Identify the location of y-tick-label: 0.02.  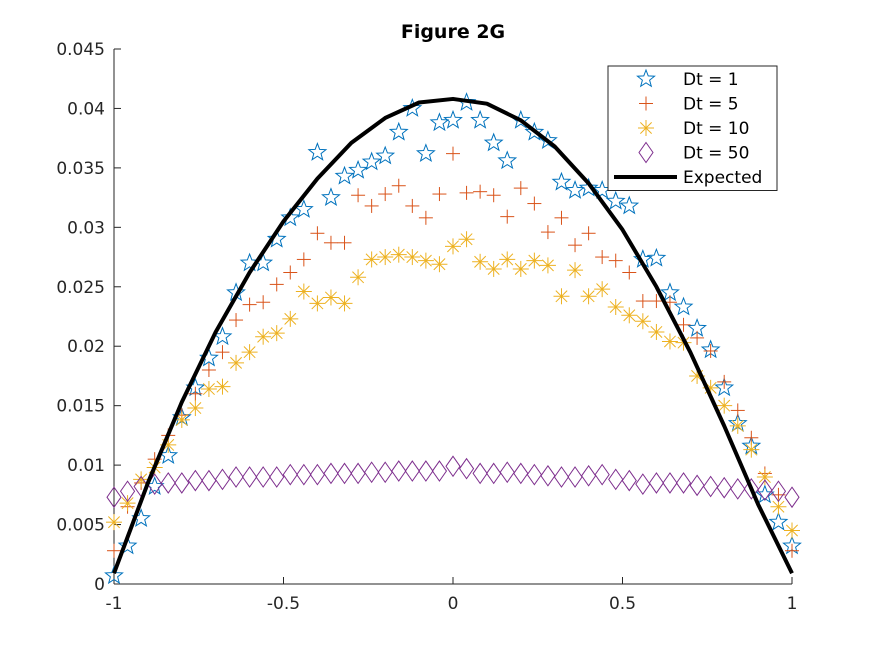
(86, 347).